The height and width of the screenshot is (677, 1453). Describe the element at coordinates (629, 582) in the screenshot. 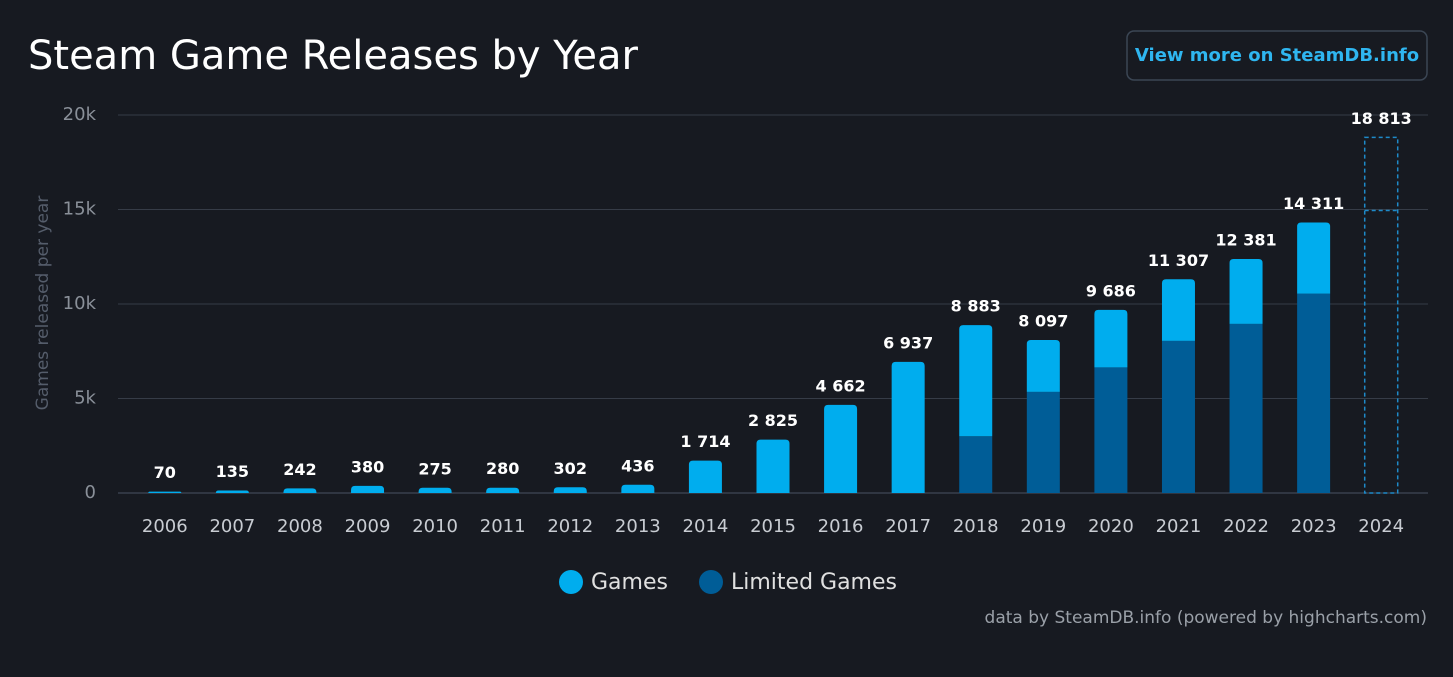

I see `legend-label: Games` at that location.